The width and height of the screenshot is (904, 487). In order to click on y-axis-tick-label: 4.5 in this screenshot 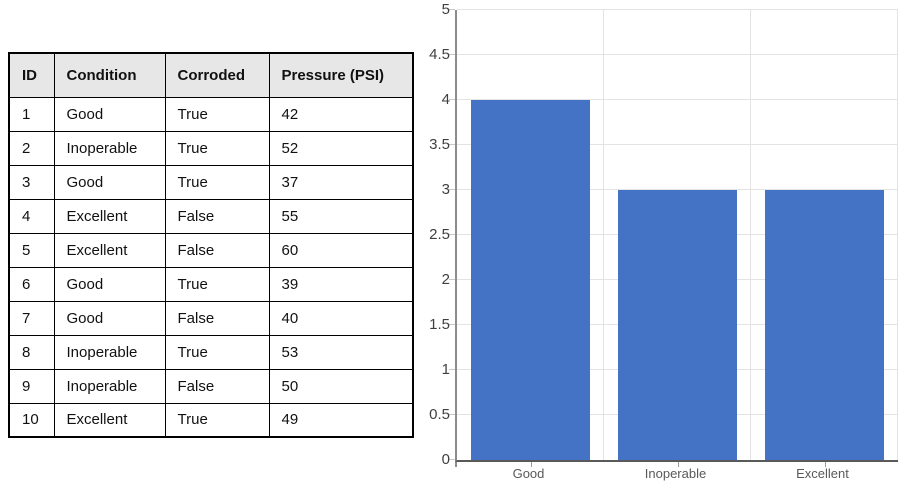, I will do `click(439, 54)`.